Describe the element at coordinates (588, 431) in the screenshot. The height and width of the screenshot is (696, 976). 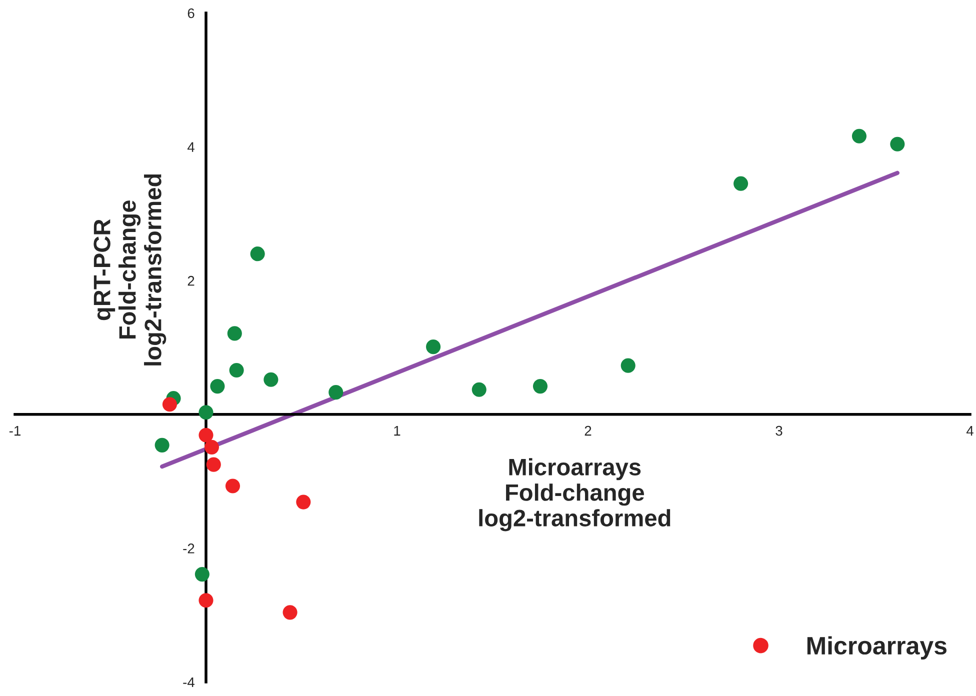
I see `x-tick-label: 2` at that location.